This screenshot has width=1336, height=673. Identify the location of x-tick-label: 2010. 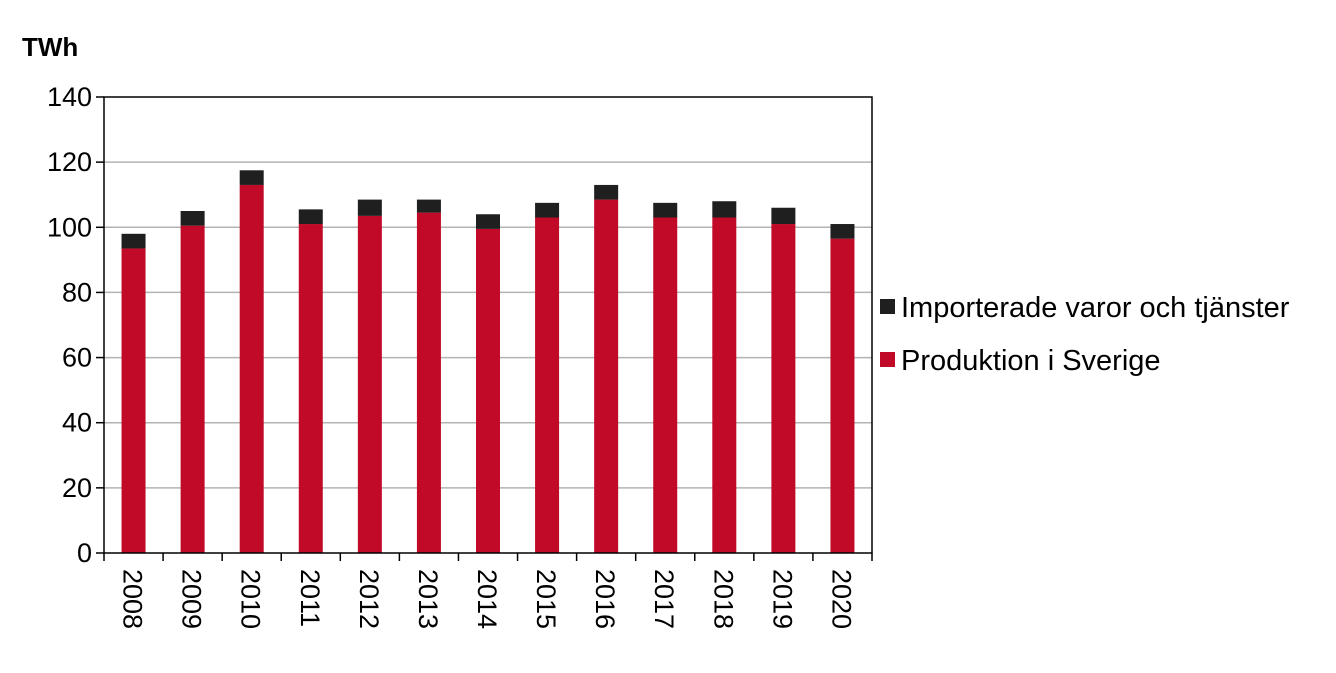
(251, 599).